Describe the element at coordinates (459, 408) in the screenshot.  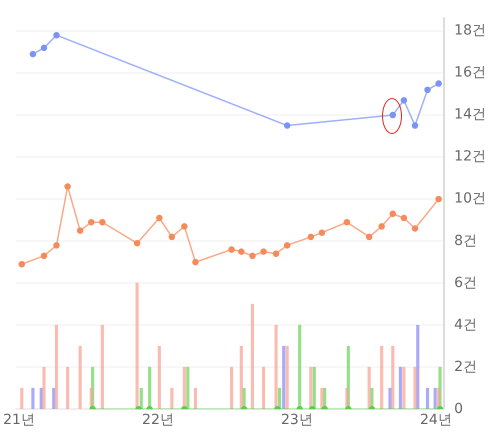
I see `y-tick-label: 0` at that location.